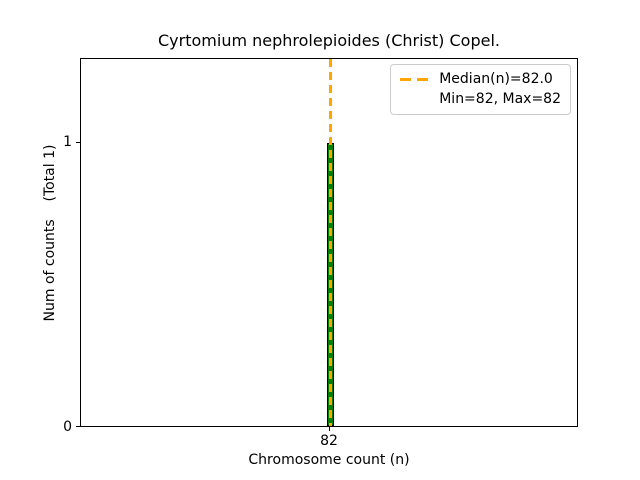 Image resolution: width=640 pixels, height=480 pixels. Describe the element at coordinates (415, 99) in the screenshot. I see `legend-handle-empty` at that location.